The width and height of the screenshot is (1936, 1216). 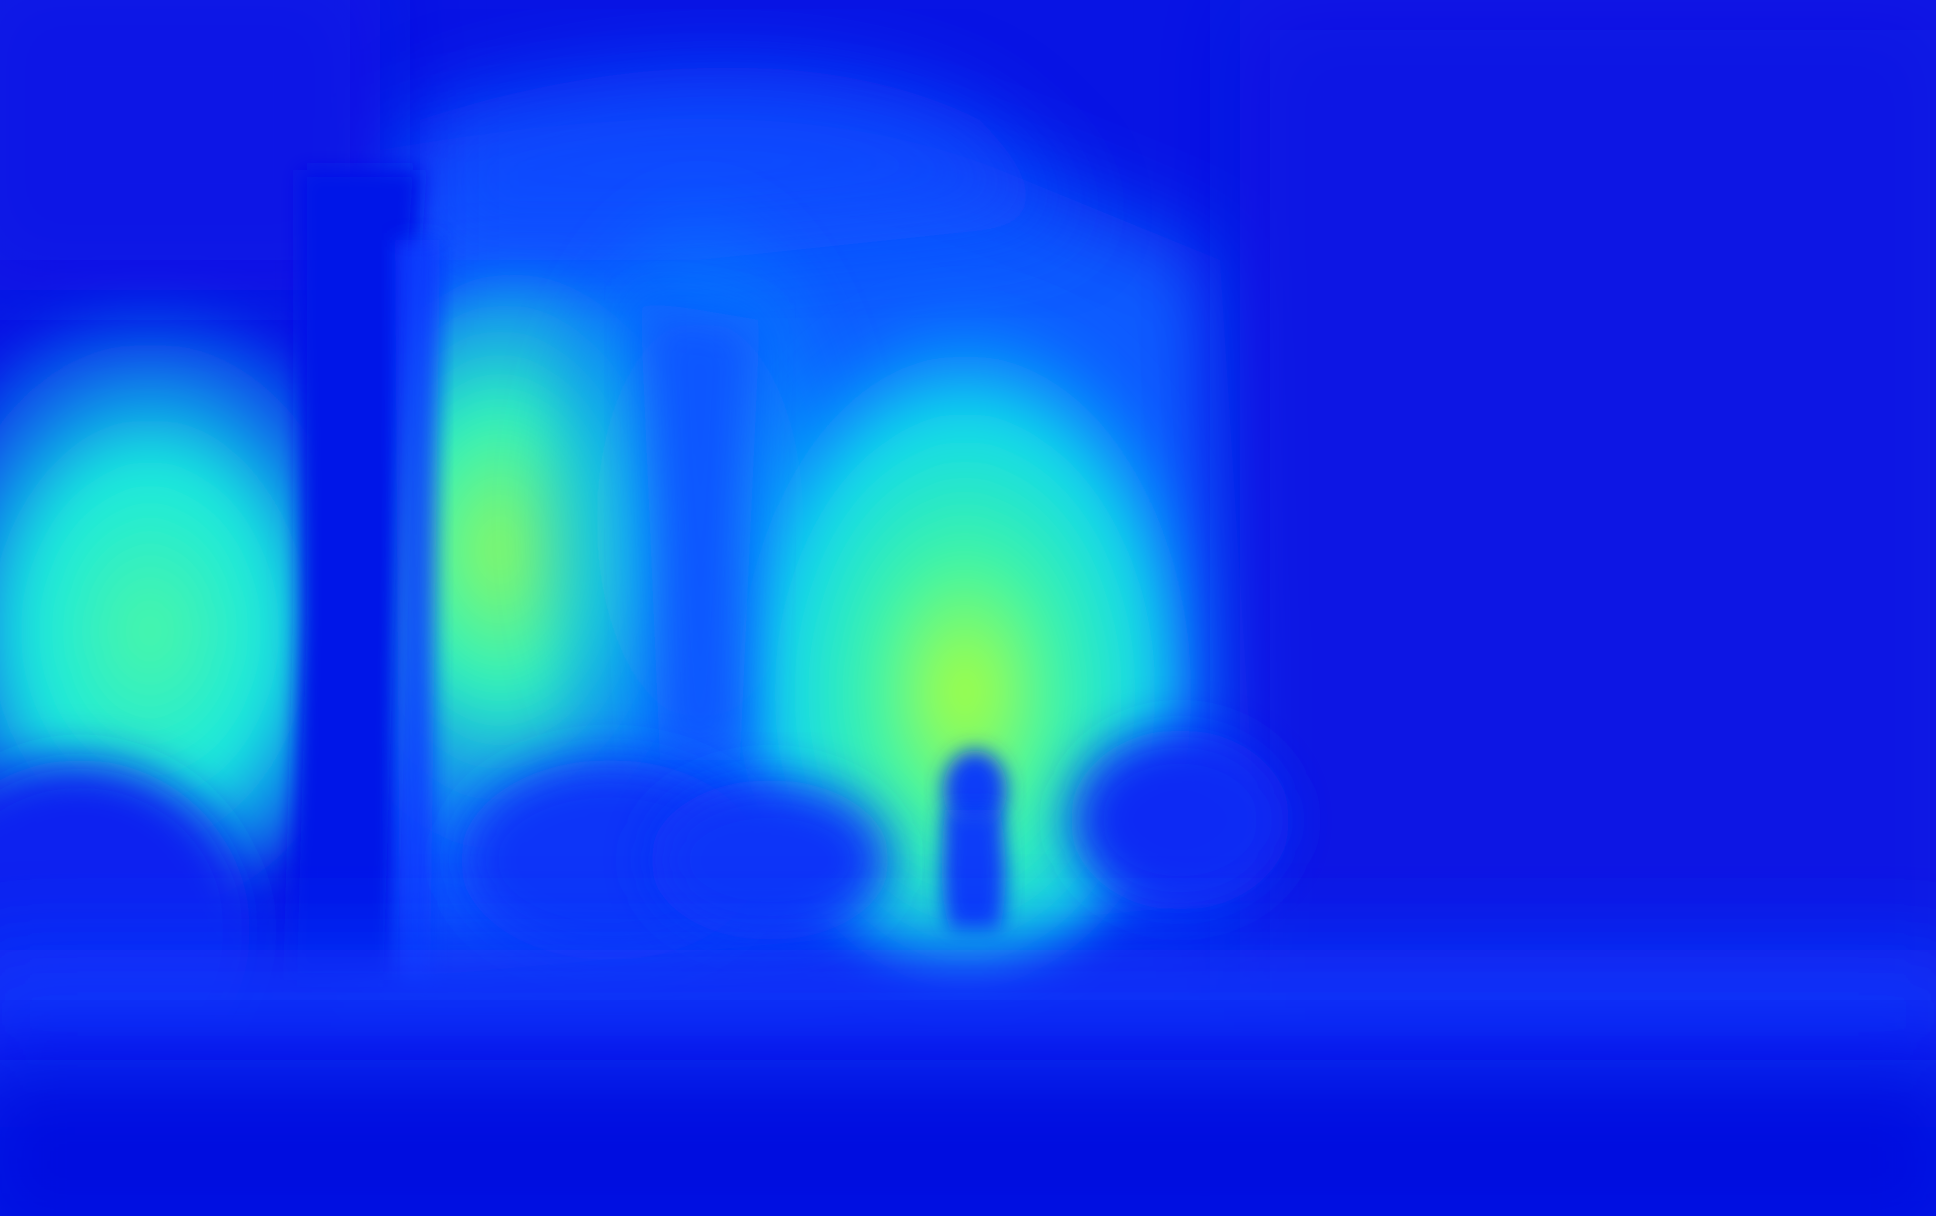 What do you see at coordinates (973, 870) in the screenshot?
I see `person-body` at bounding box center [973, 870].